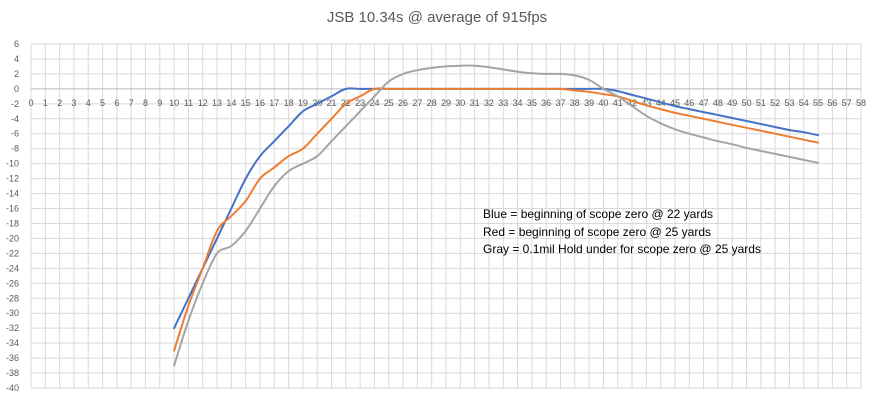 Image resolution: width=874 pixels, height=407 pixels. Describe the element at coordinates (389, 103) in the screenshot. I see `x-tick-label: 25` at that location.